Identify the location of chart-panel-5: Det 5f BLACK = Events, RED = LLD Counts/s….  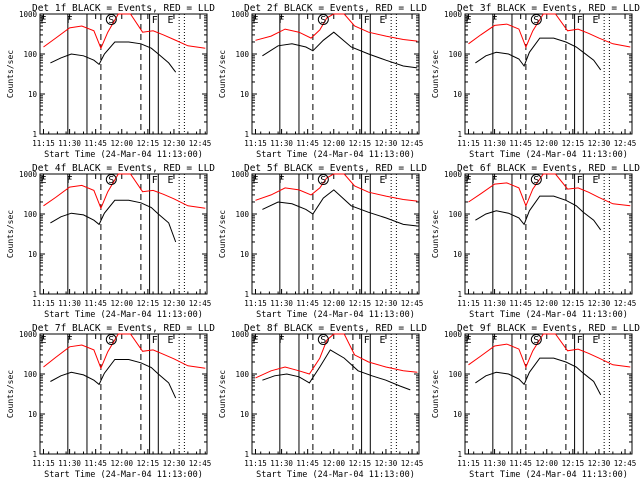
(322, 241).